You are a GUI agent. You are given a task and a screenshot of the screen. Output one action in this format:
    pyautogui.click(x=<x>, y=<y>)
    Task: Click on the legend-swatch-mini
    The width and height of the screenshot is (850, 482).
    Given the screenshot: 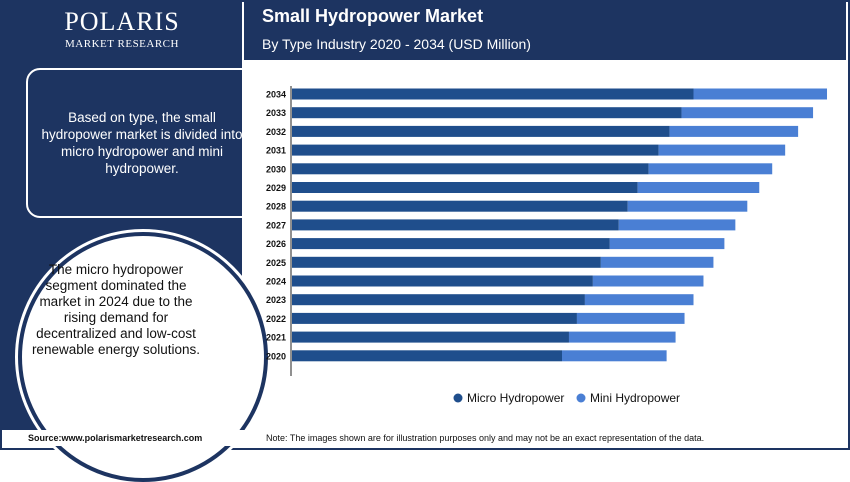 What is the action you would take?
    pyautogui.click(x=581, y=398)
    